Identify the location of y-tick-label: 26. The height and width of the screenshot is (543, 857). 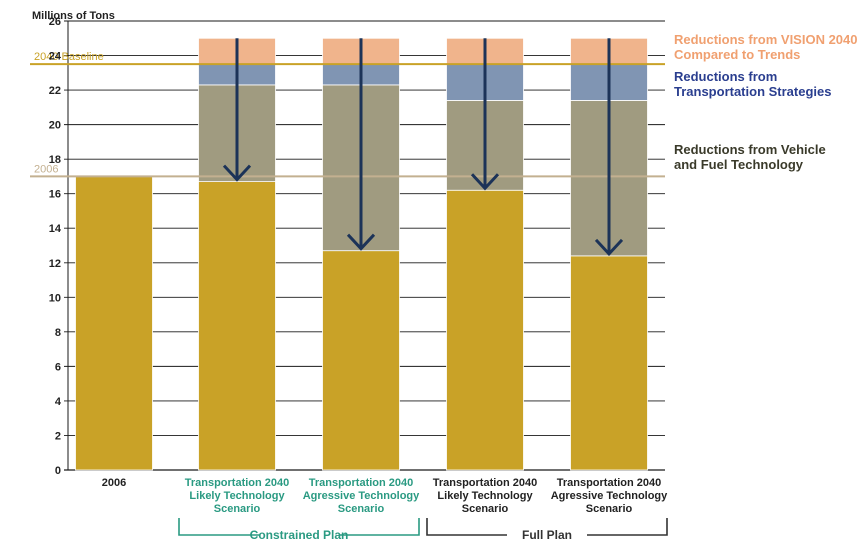
(55, 22).